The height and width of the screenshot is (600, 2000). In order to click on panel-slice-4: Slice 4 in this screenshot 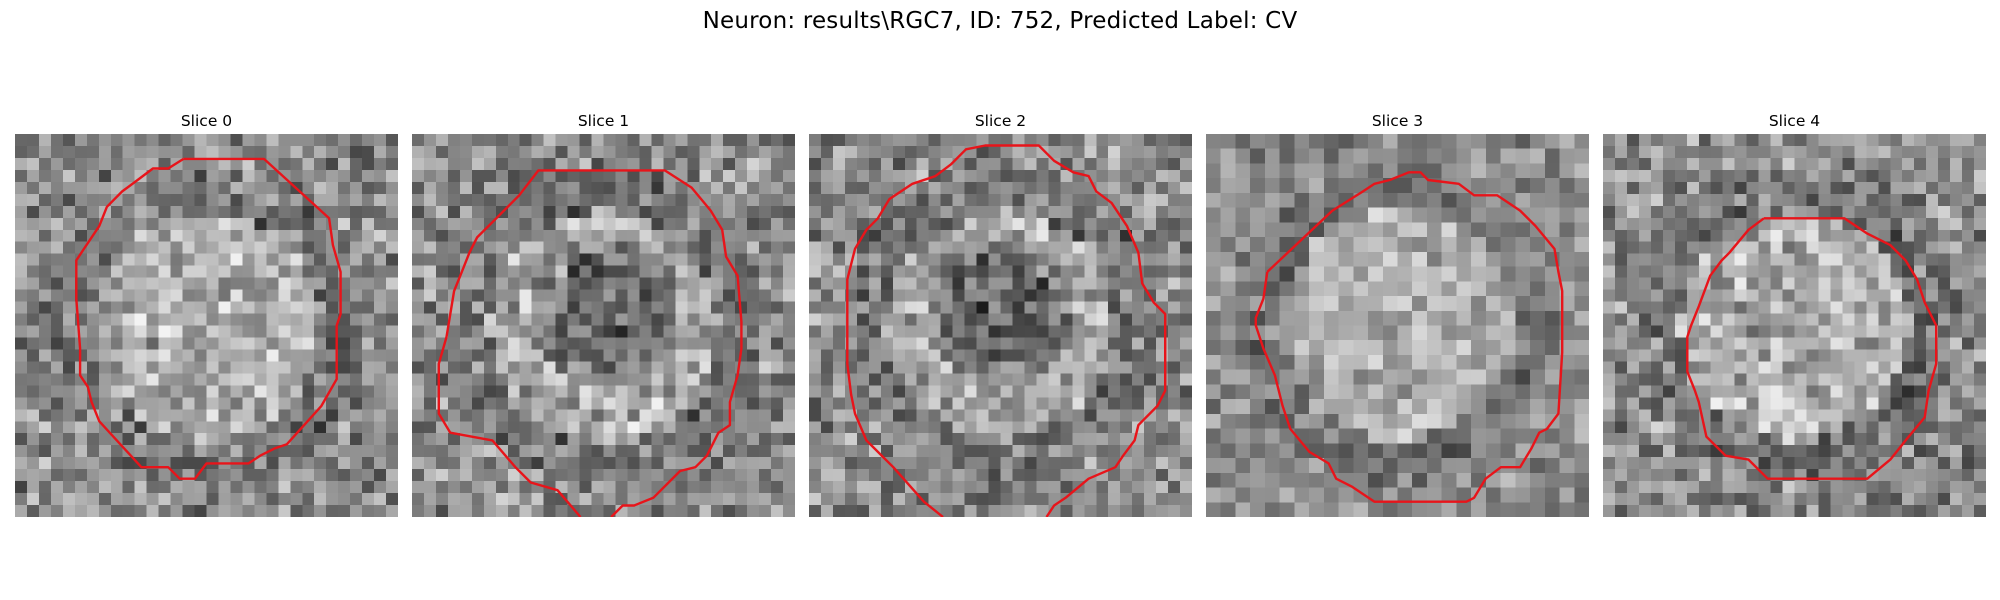, I will do `click(1794, 312)`.